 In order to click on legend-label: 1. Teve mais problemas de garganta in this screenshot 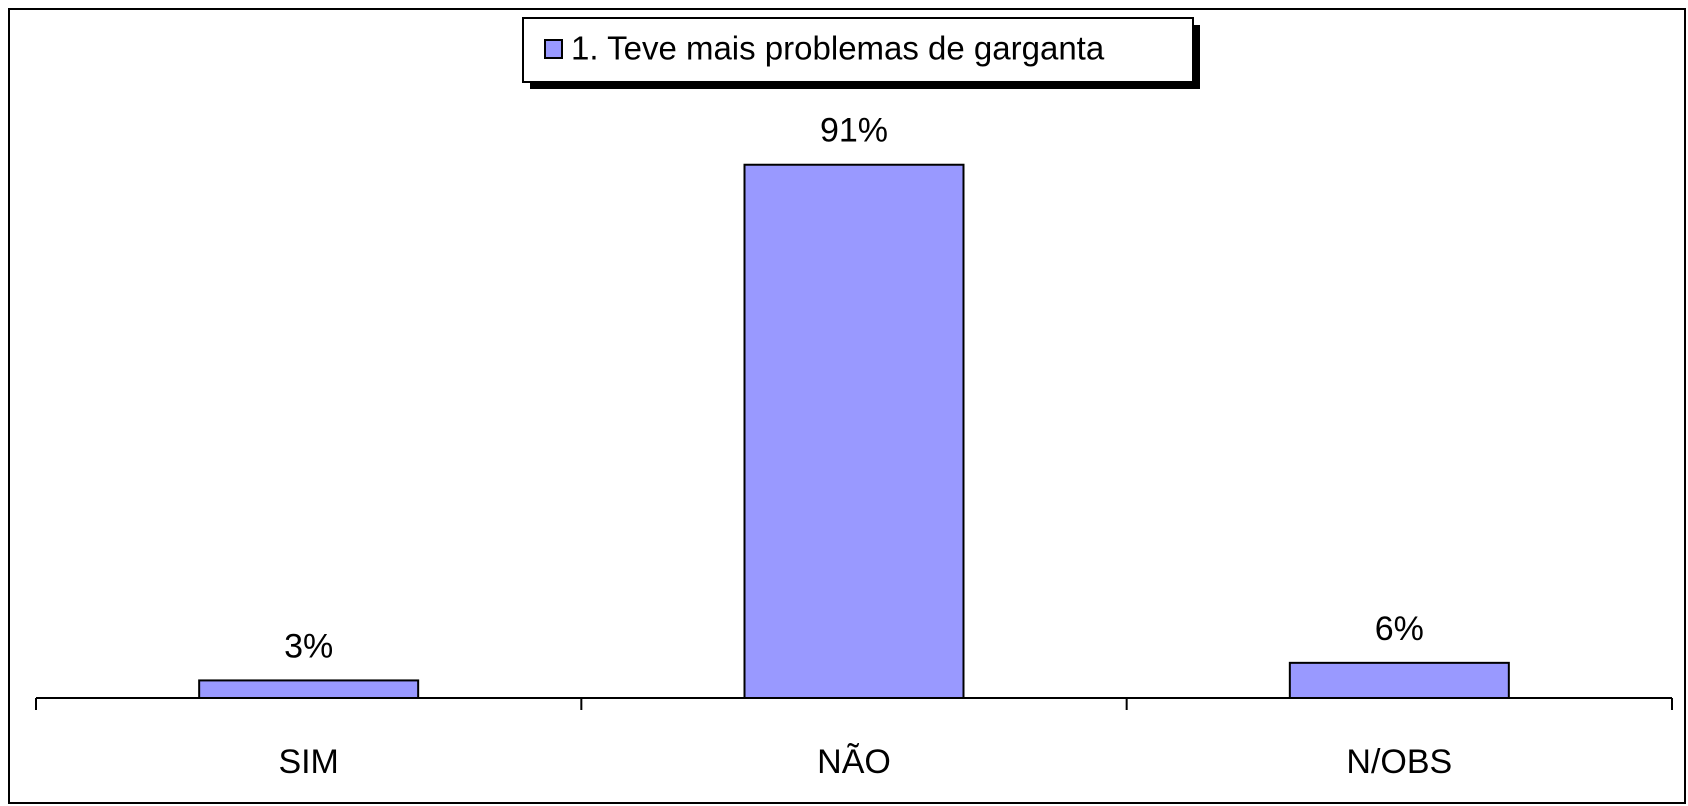, I will do `click(838, 48)`.